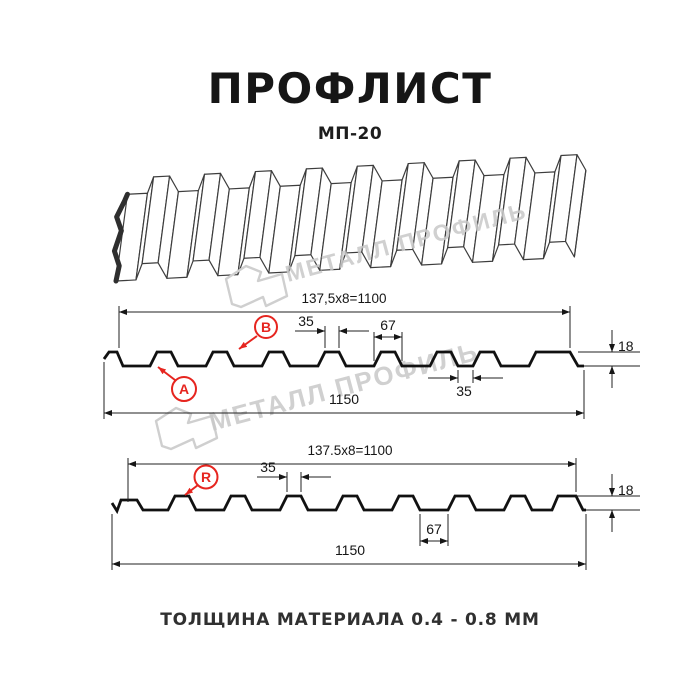 The width and height of the screenshot is (700, 700). I want to click on dim-valley-width: 67, so click(434, 529).